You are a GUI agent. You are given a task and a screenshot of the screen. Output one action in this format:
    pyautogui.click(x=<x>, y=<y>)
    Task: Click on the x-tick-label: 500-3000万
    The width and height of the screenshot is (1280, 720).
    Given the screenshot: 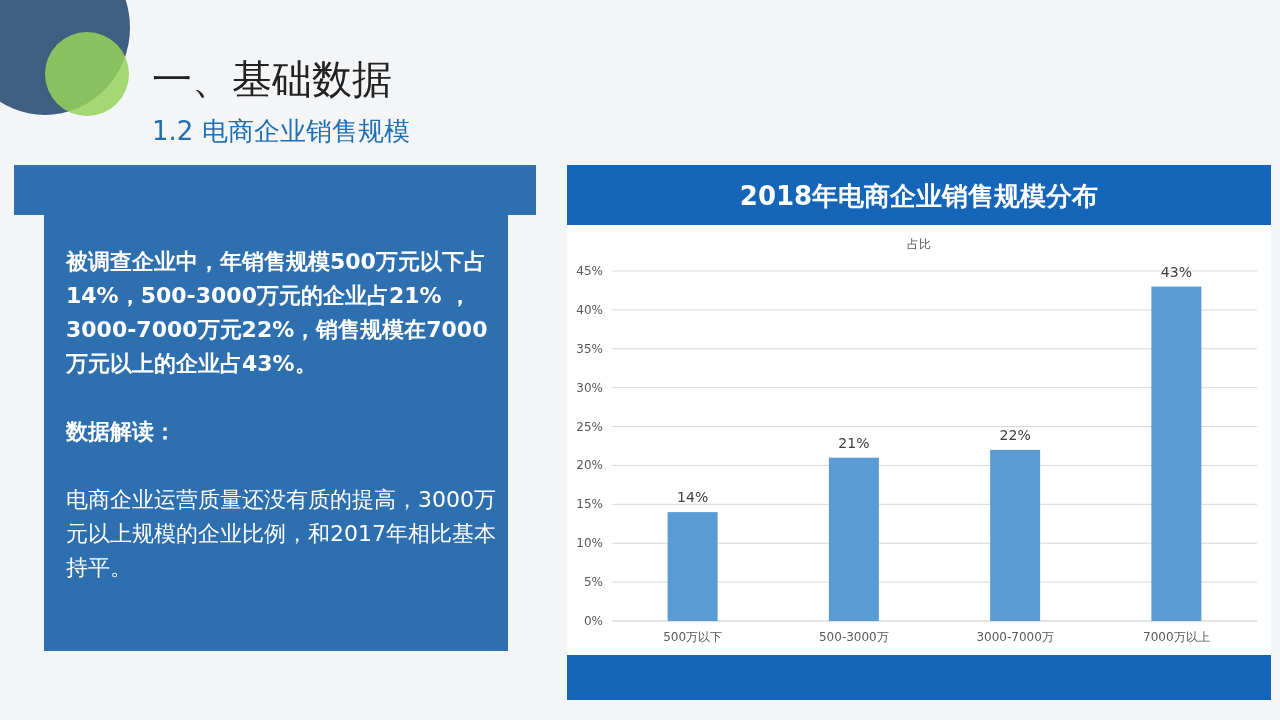 What is the action you would take?
    pyautogui.click(x=853, y=637)
    